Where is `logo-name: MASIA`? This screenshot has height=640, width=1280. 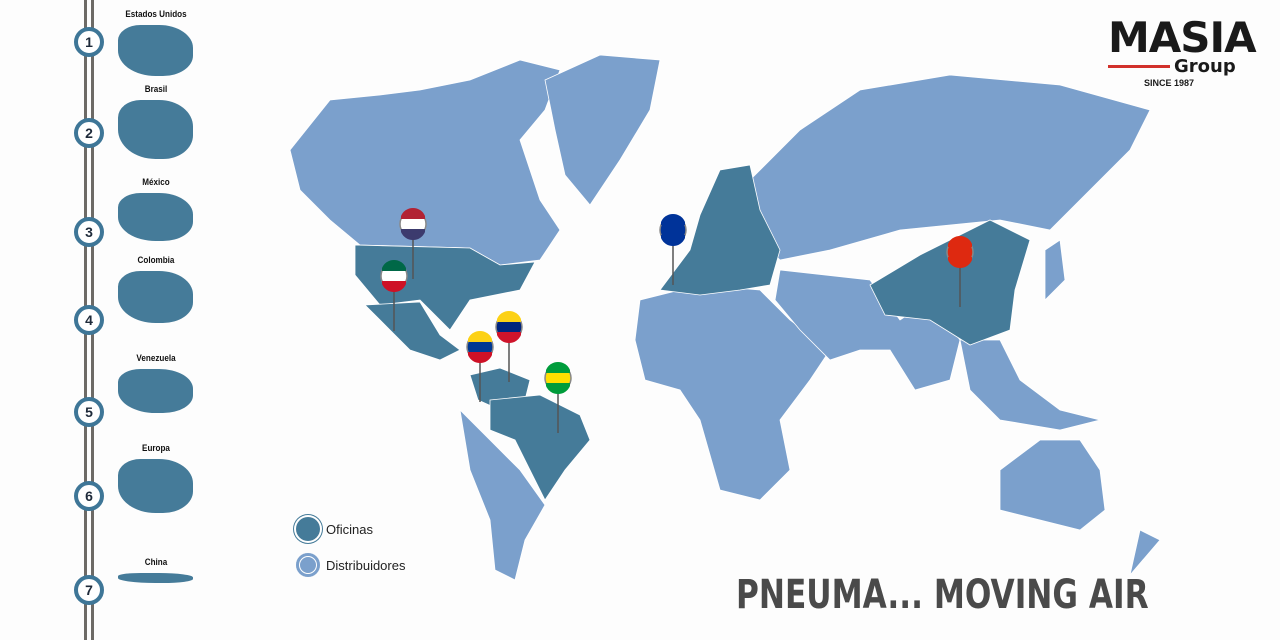
logo-name: MASIA is located at coordinates (1182, 37).